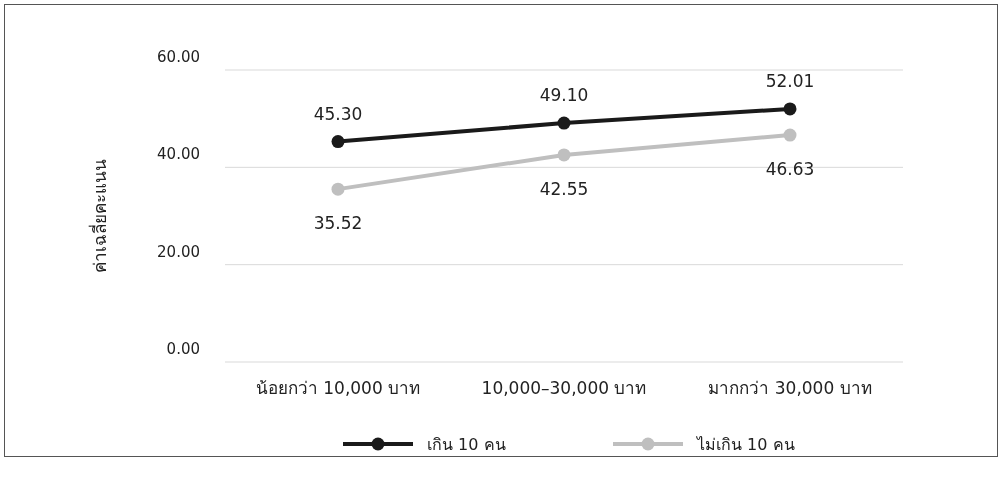  I want to click on legend-label: เกิน 10 คน, so click(466, 444).